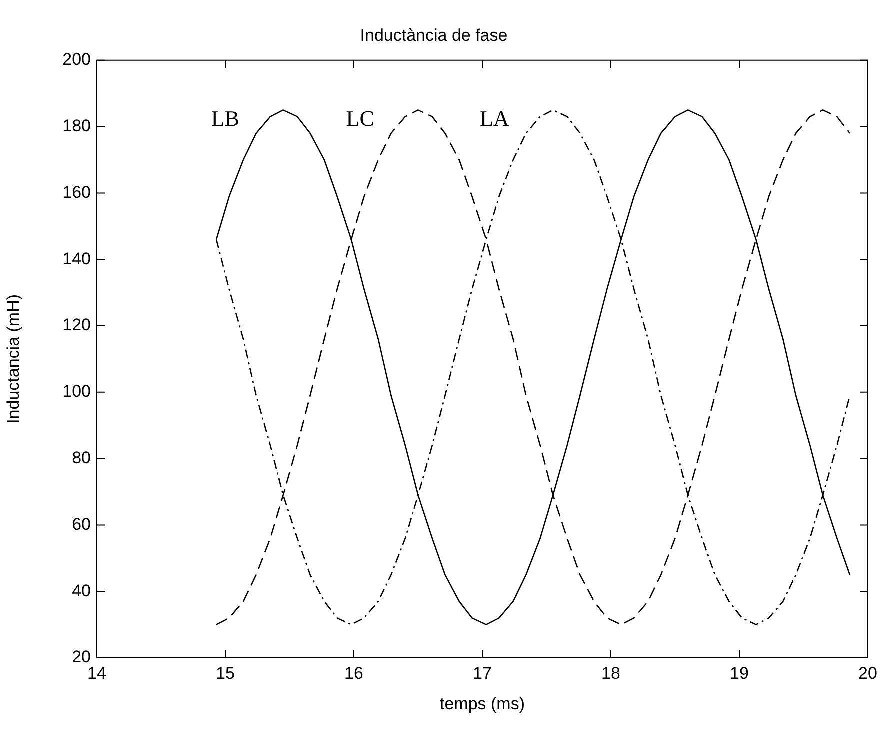 Image resolution: width=891 pixels, height=731 pixels. Describe the element at coordinates (76, 126) in the screenshot. I see `y-tick-label: 180` at that location.